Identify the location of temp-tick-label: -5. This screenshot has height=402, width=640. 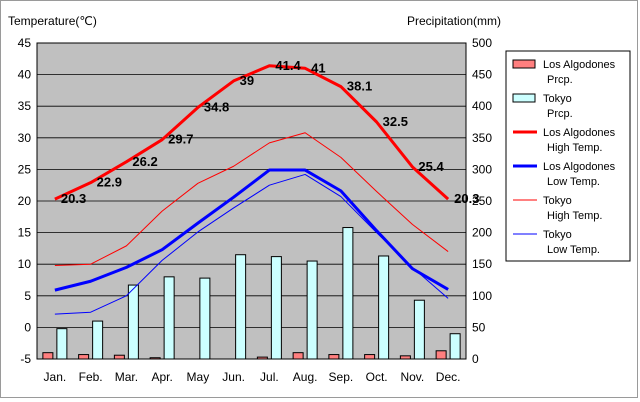
(25, 359).